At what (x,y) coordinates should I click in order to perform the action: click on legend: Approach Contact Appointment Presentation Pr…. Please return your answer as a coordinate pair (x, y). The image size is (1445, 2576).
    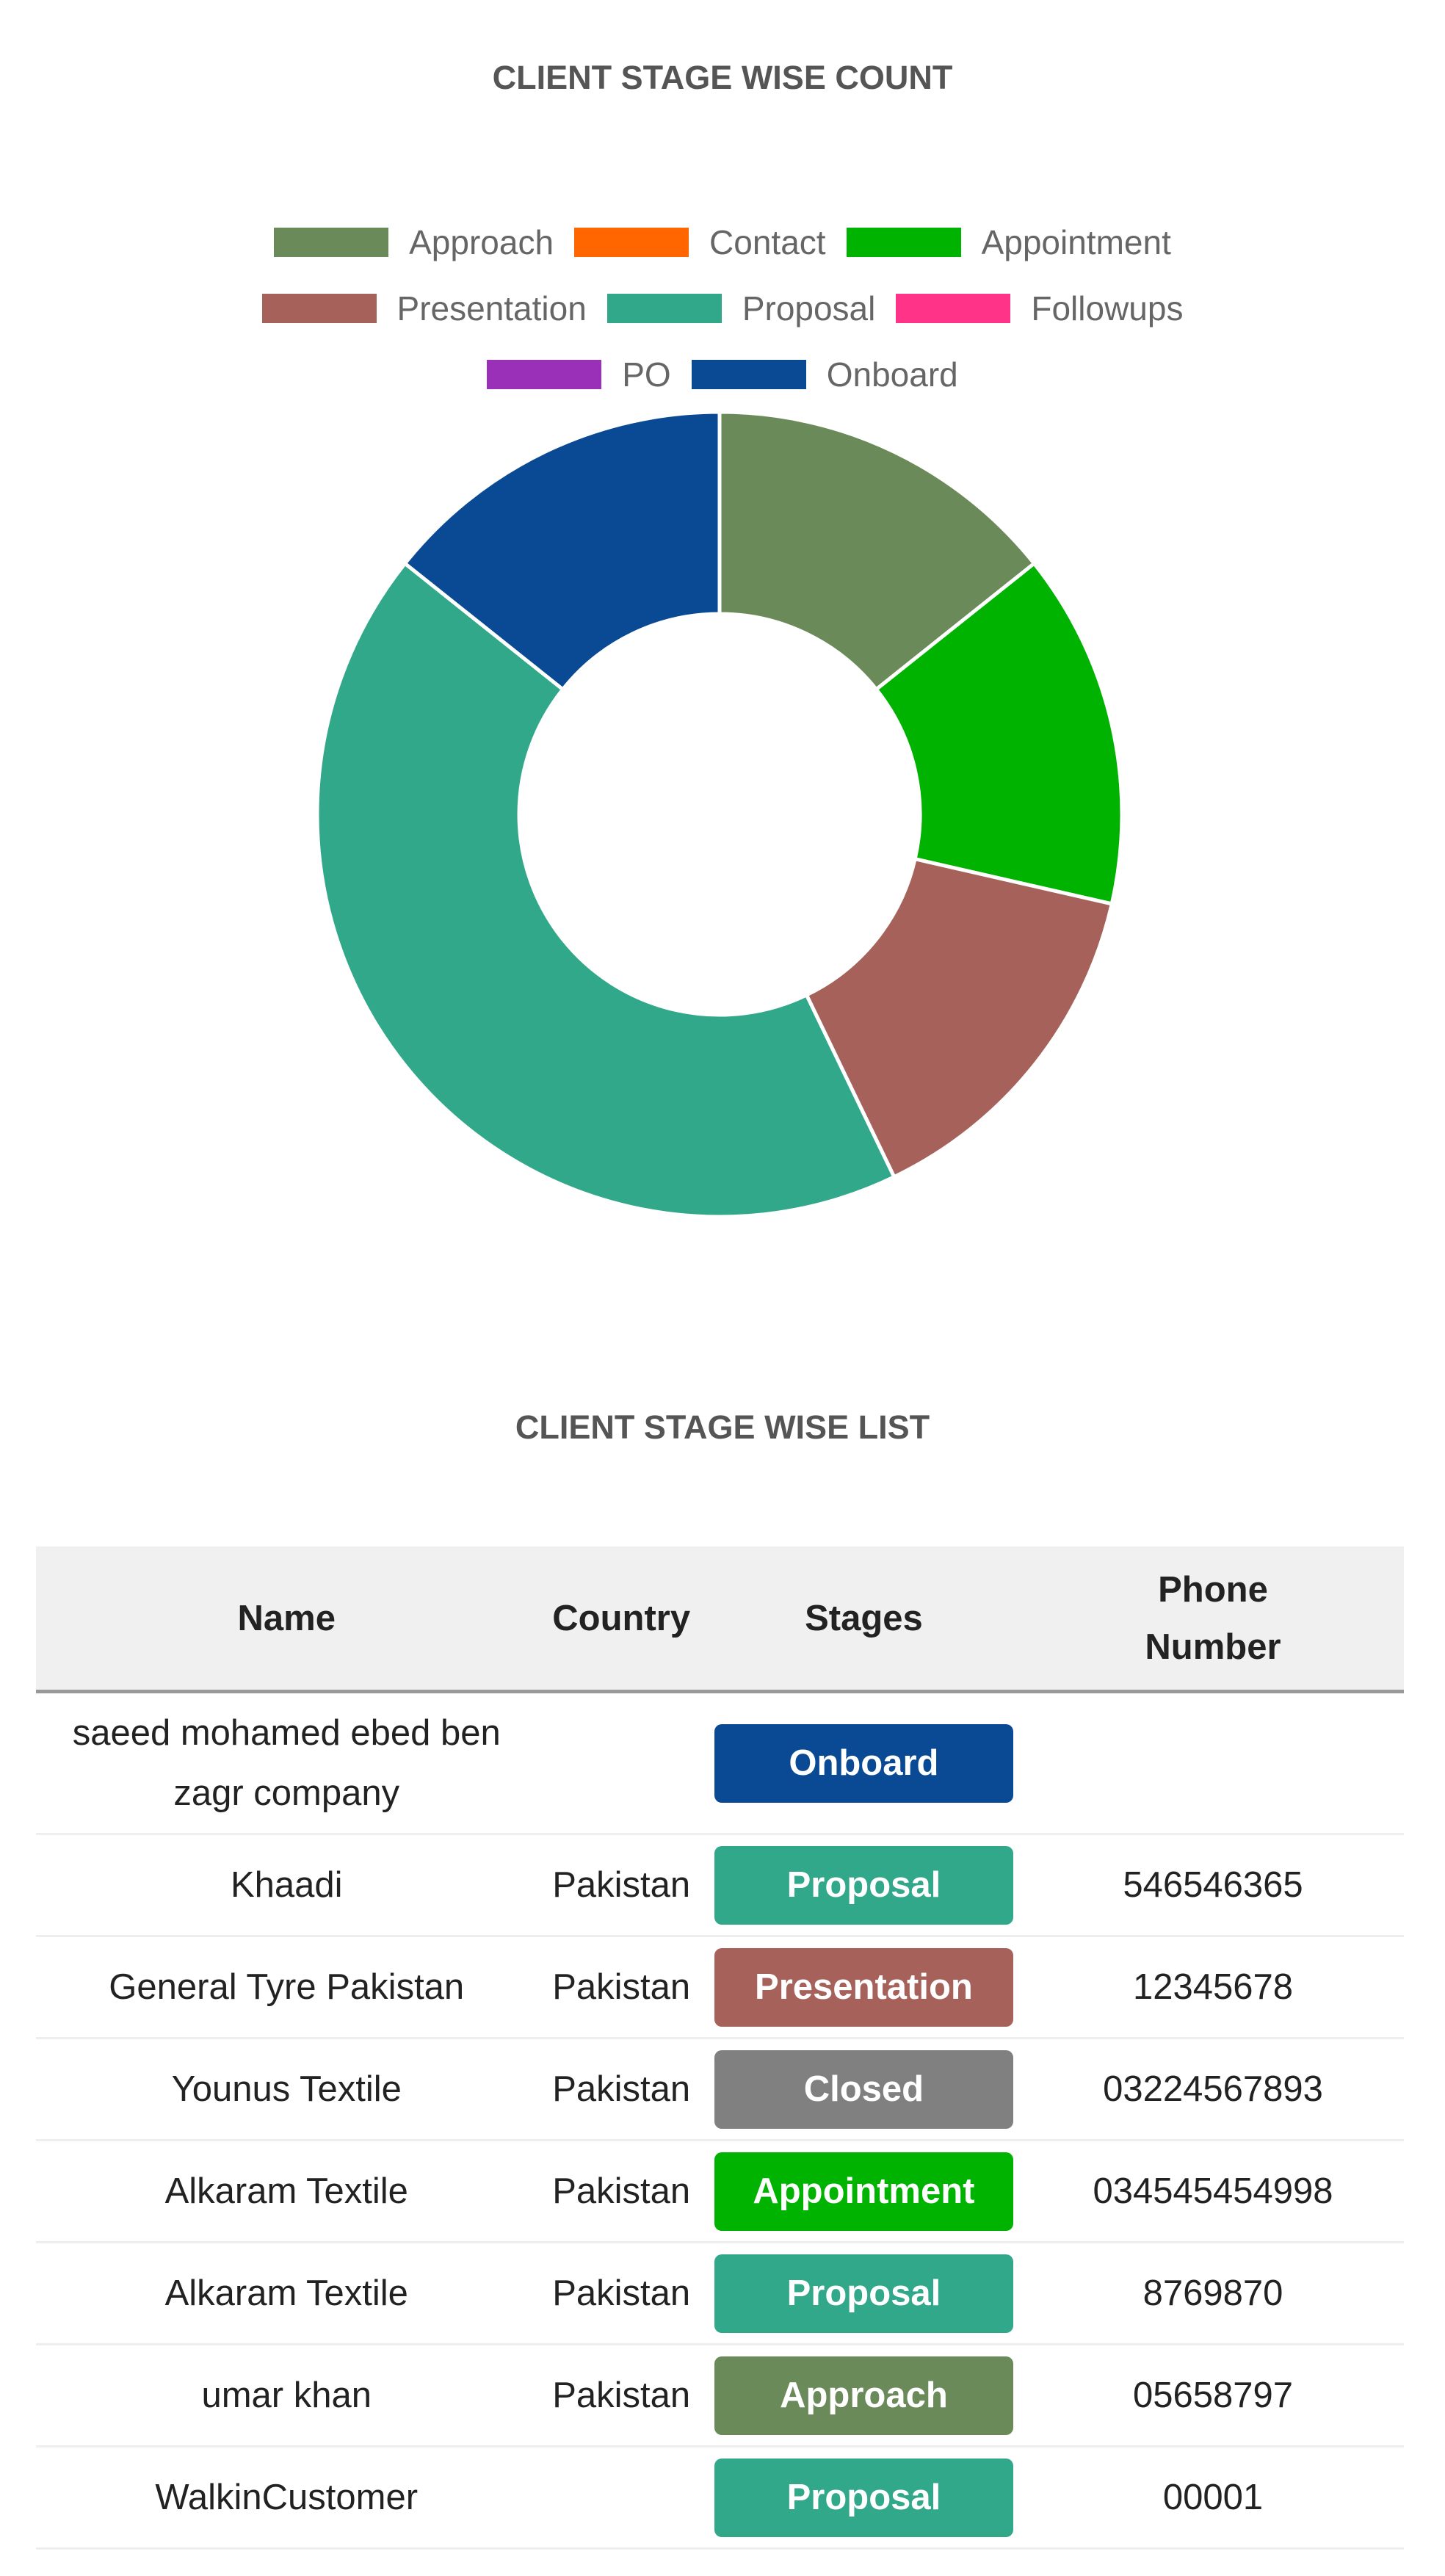
    Looking at the image, I should click on (722, 308).